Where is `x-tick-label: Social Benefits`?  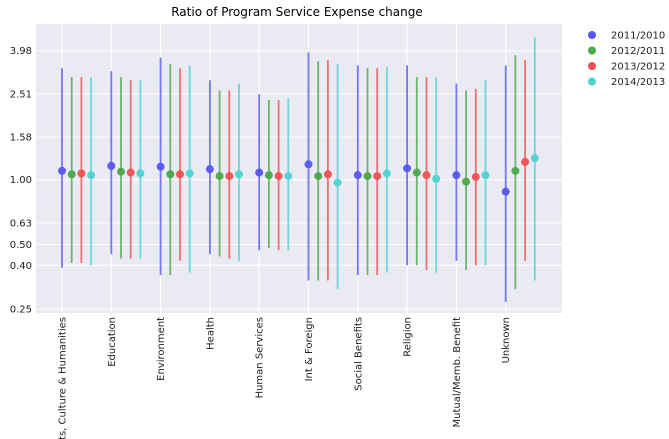
x-tick-label: Social Benefits is located at coordinates (358, 354).